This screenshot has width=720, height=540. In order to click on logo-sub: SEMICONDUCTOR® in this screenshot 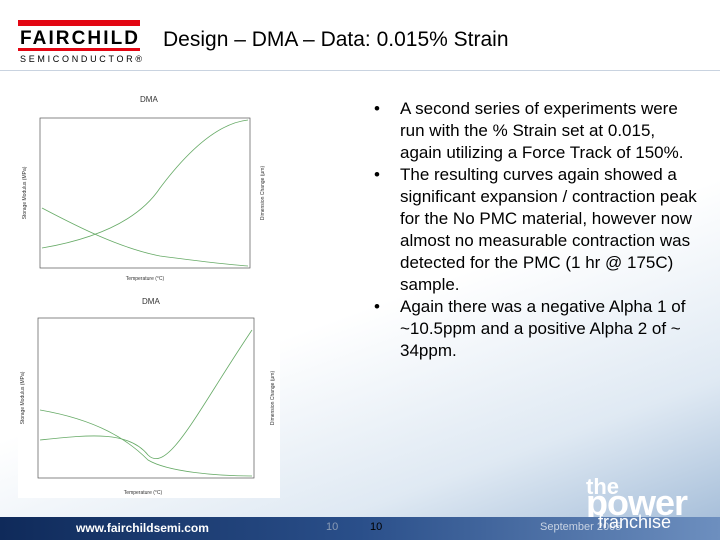, I will do `click(81, 59)`.